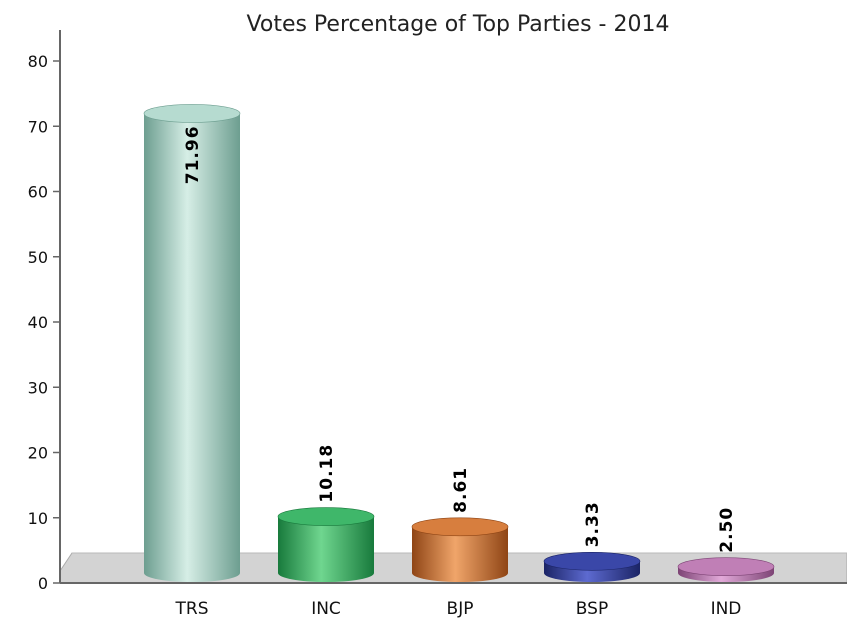 This screenshot has height=621, width=847. I want to click on bar-inc, so click(326, 544).